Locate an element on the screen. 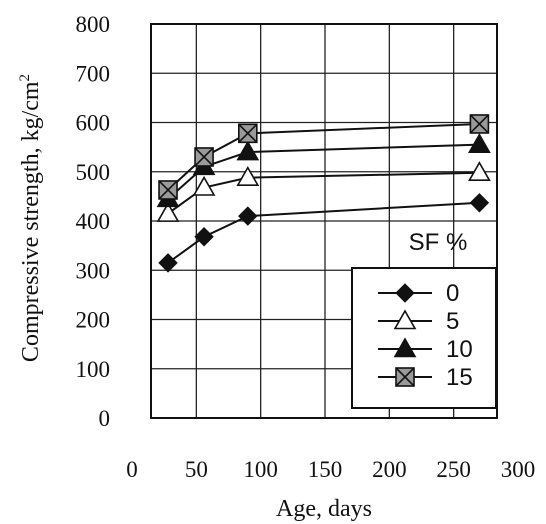 This screenshot has height=524, width=546. x-tick-labels: 0 50 100 150 200 250 300 is located at coordinates (330, 469).